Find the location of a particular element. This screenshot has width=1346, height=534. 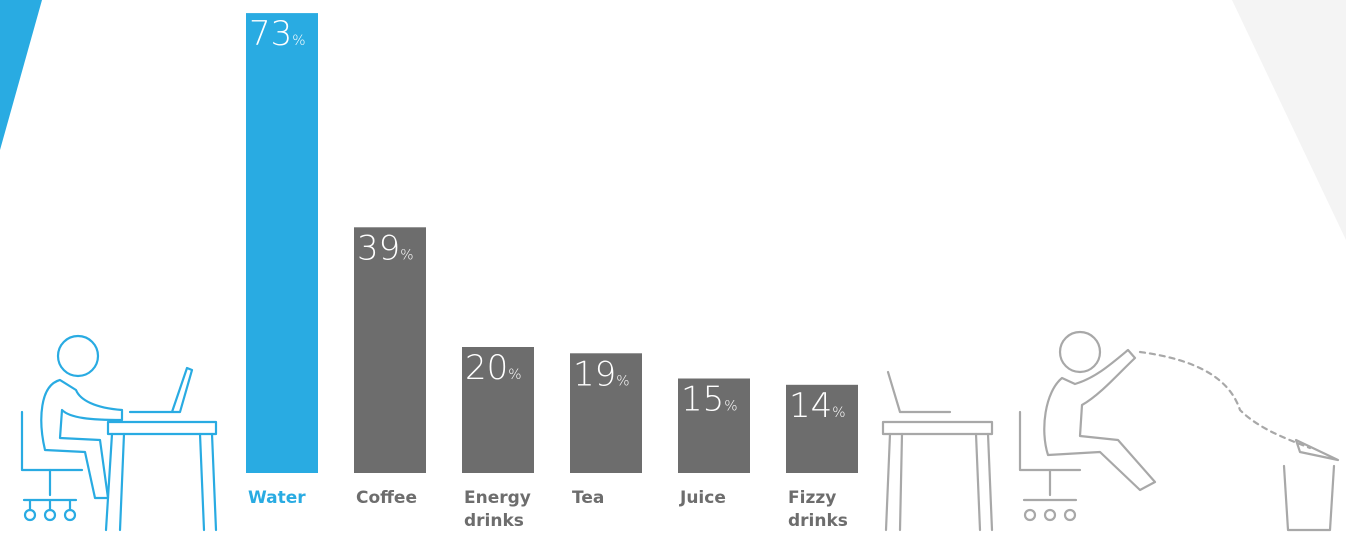

value-label: 39% is located at coordinates (385, 248).